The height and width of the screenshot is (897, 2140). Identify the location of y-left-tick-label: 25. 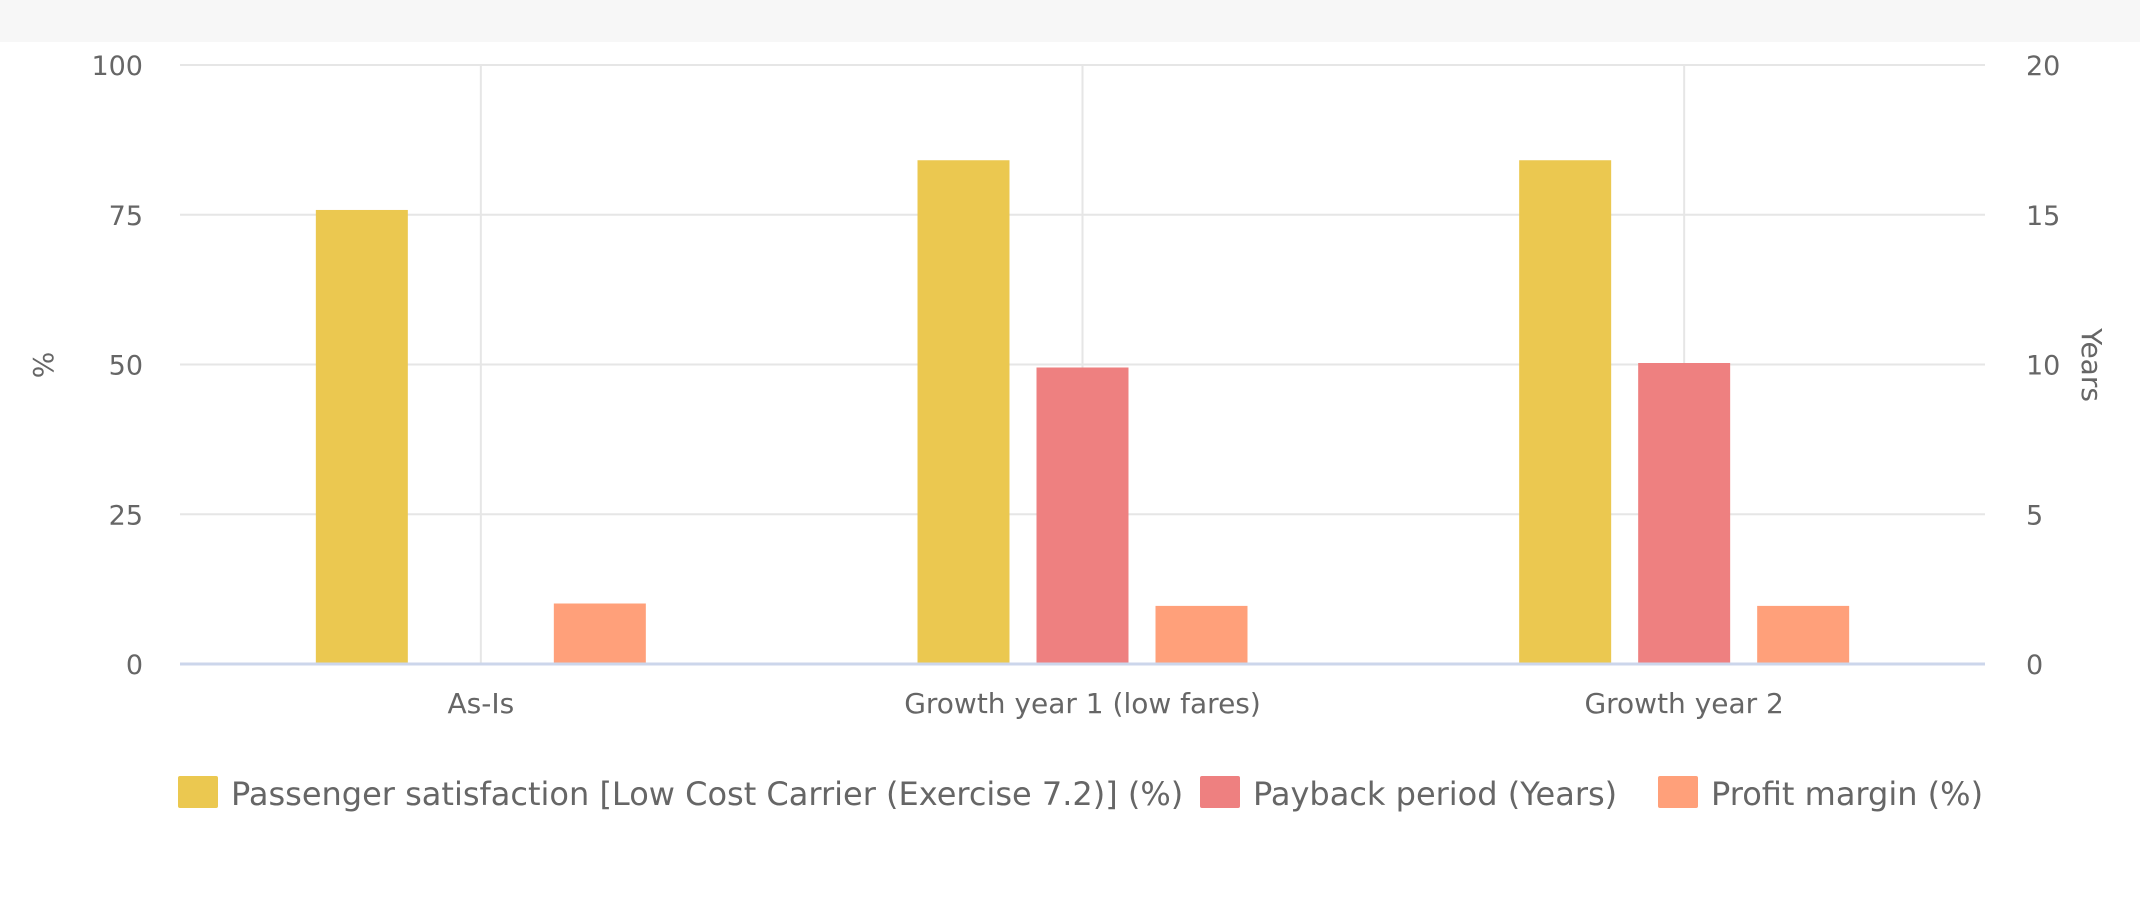
(126, 515).